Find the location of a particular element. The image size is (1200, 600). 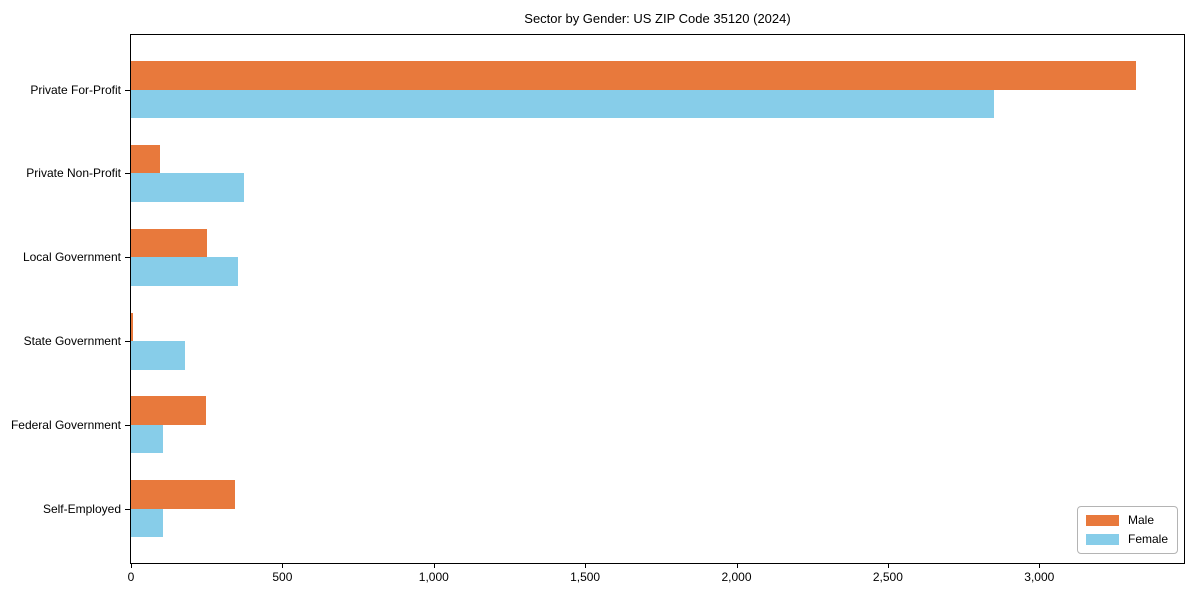

x-tick-label: 1,000 is located at coordinates (433, 577).